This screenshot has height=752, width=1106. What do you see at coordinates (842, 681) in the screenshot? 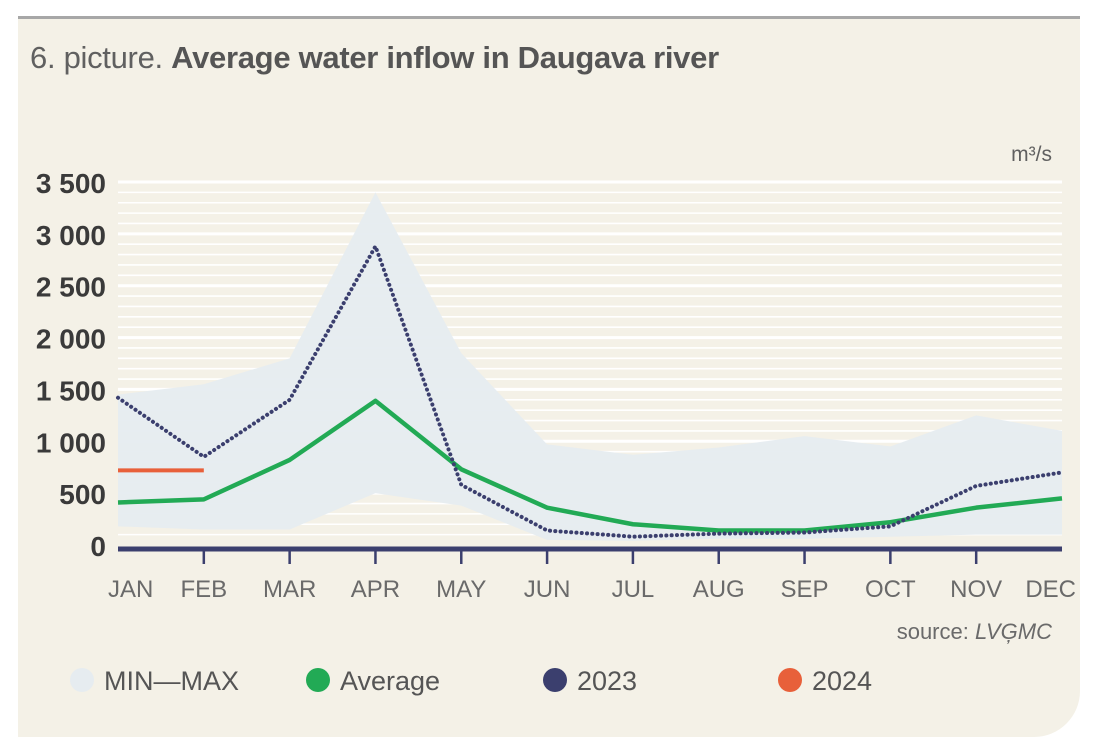
I see `legend-label: 2024` at bounding box center [842, 681].